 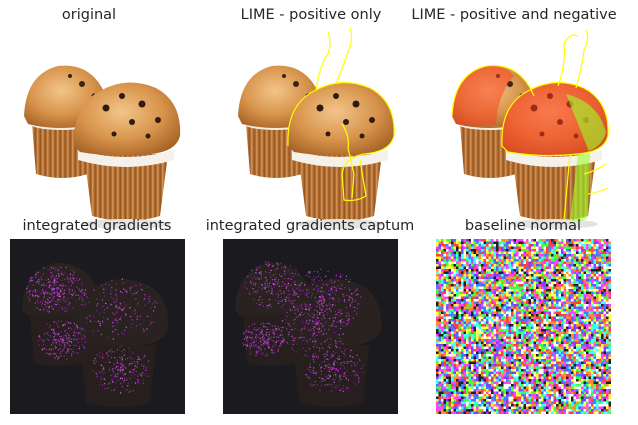 I want to click on panel-title-lime-positive: LIME - positive only, so click(x=311, y=15).